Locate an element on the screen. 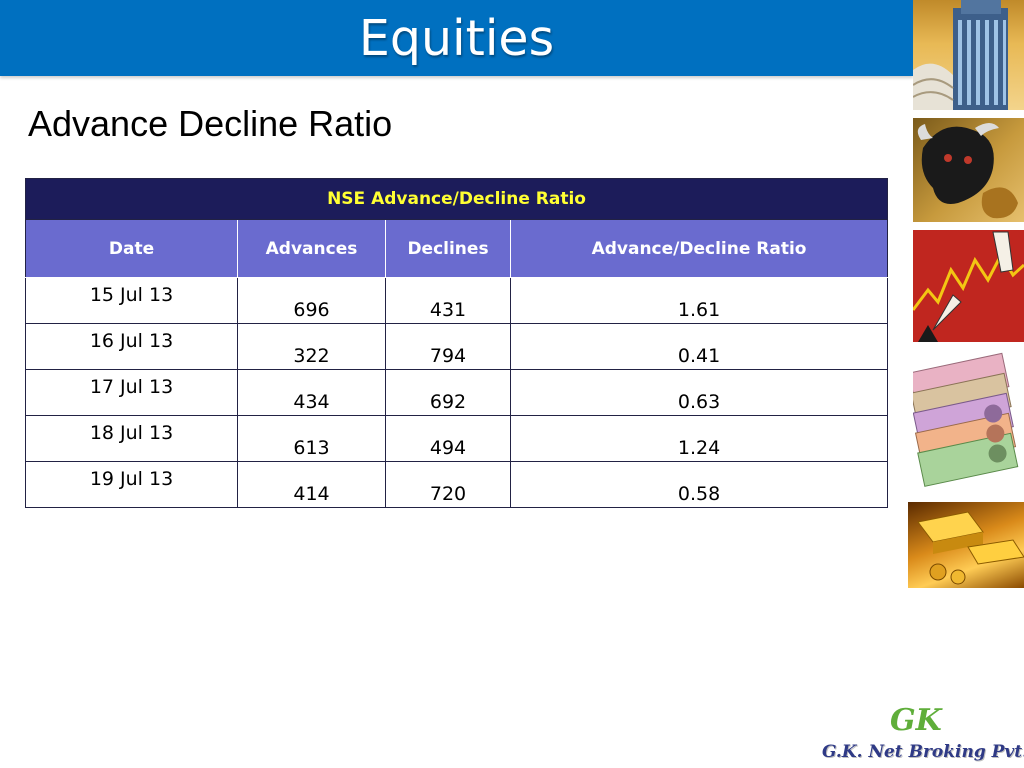  column-header-ratio: Advance/Decline Ratio is located at coordinates (699, 248).